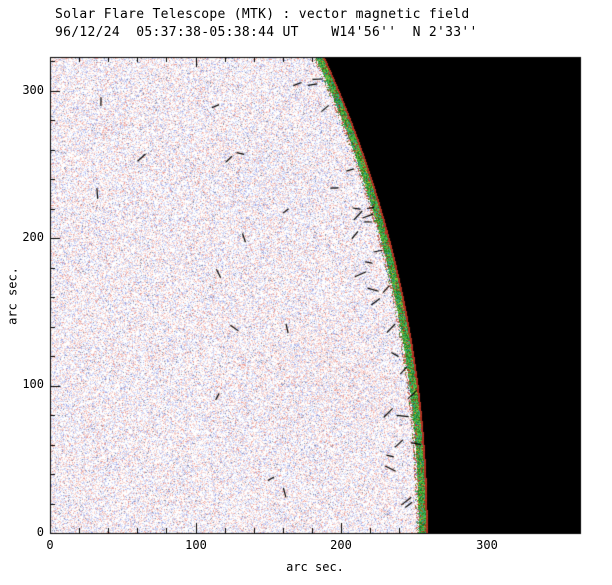 The height and width of the screenshot is (585, 612). Describe the element at coordinates (33, 237) in the screenshot. I see `y-tick-label-200: 200` at that location.